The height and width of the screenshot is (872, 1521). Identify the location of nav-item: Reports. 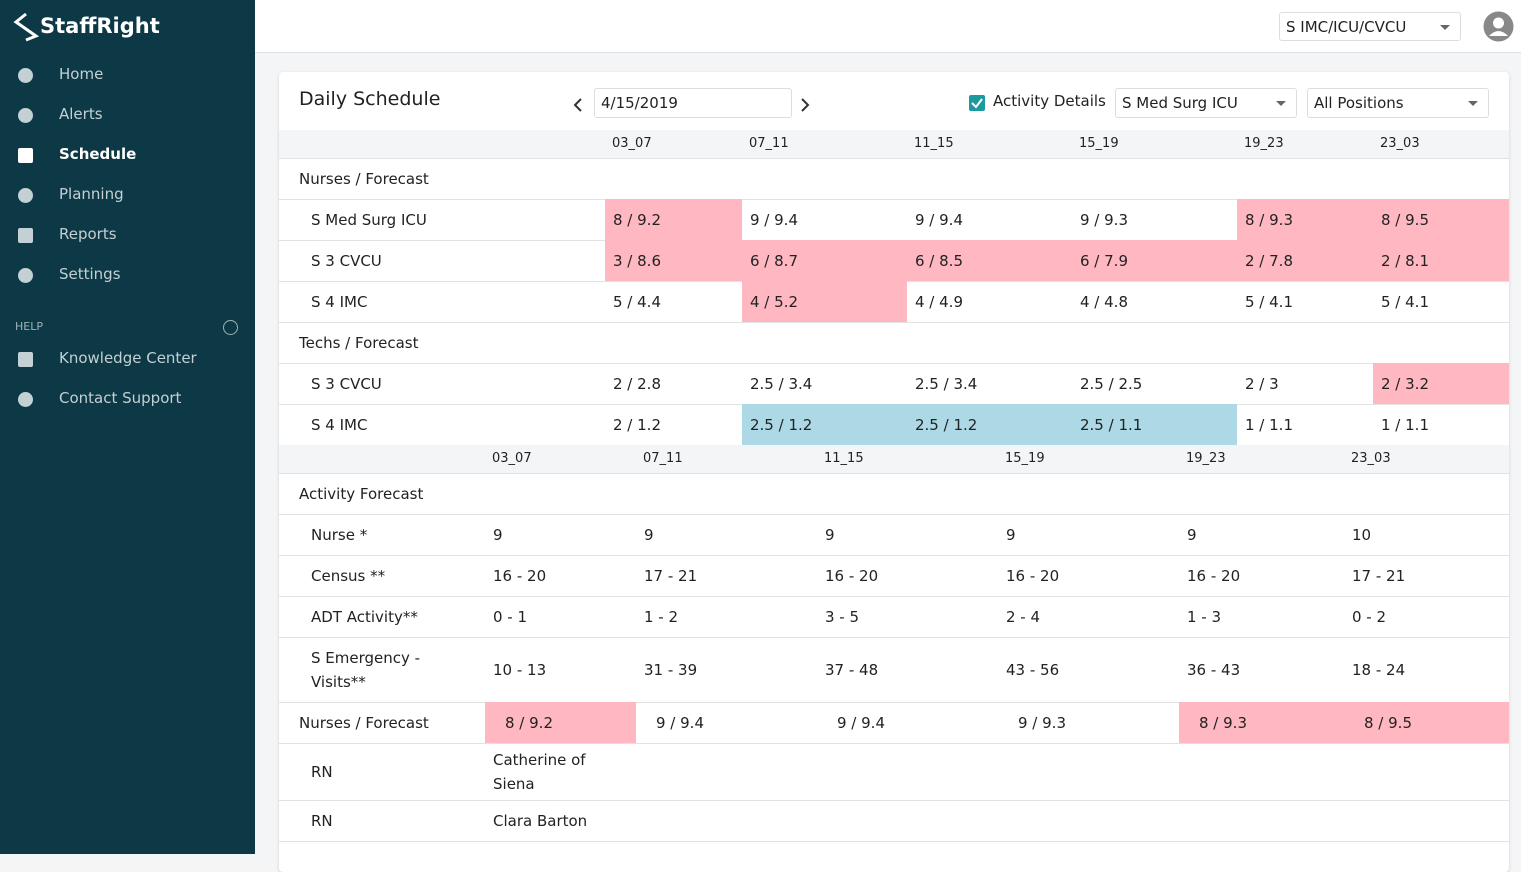
(88, 234).